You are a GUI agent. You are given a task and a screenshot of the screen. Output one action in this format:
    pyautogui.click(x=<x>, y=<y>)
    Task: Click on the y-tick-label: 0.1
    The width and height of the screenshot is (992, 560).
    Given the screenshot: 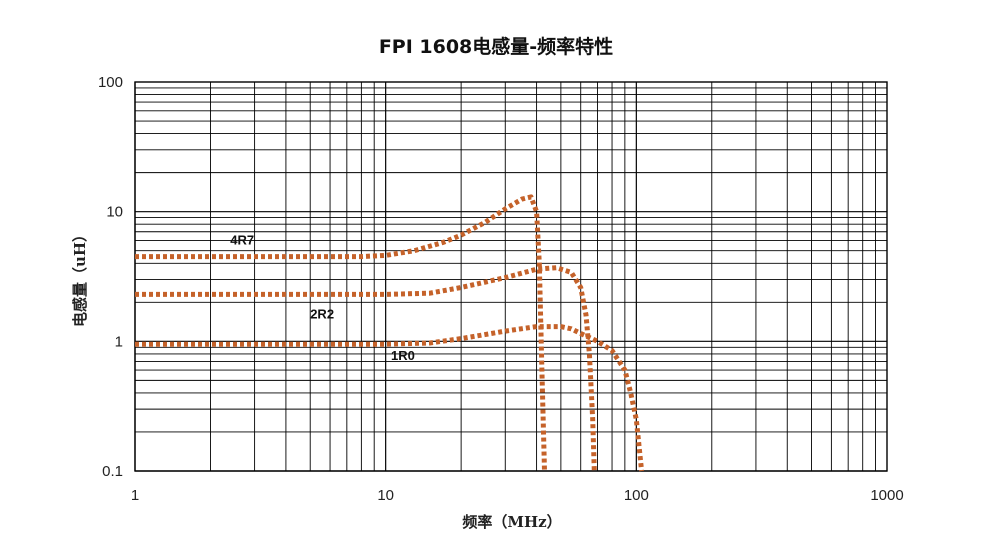 What is the action you would take?
    pyautogui.click(x=112, y=471)
    